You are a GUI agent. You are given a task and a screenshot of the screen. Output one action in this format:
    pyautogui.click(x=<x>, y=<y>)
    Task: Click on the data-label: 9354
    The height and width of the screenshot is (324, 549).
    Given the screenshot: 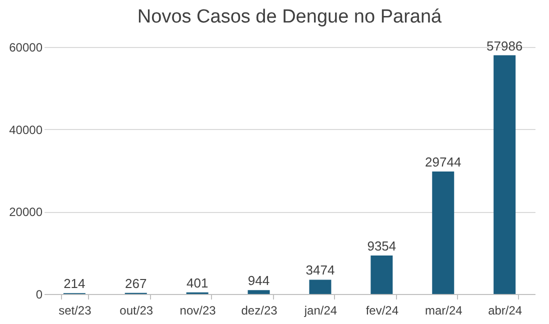 What is the action you would take?
    pyautogui.click(x=381, y=246)
    